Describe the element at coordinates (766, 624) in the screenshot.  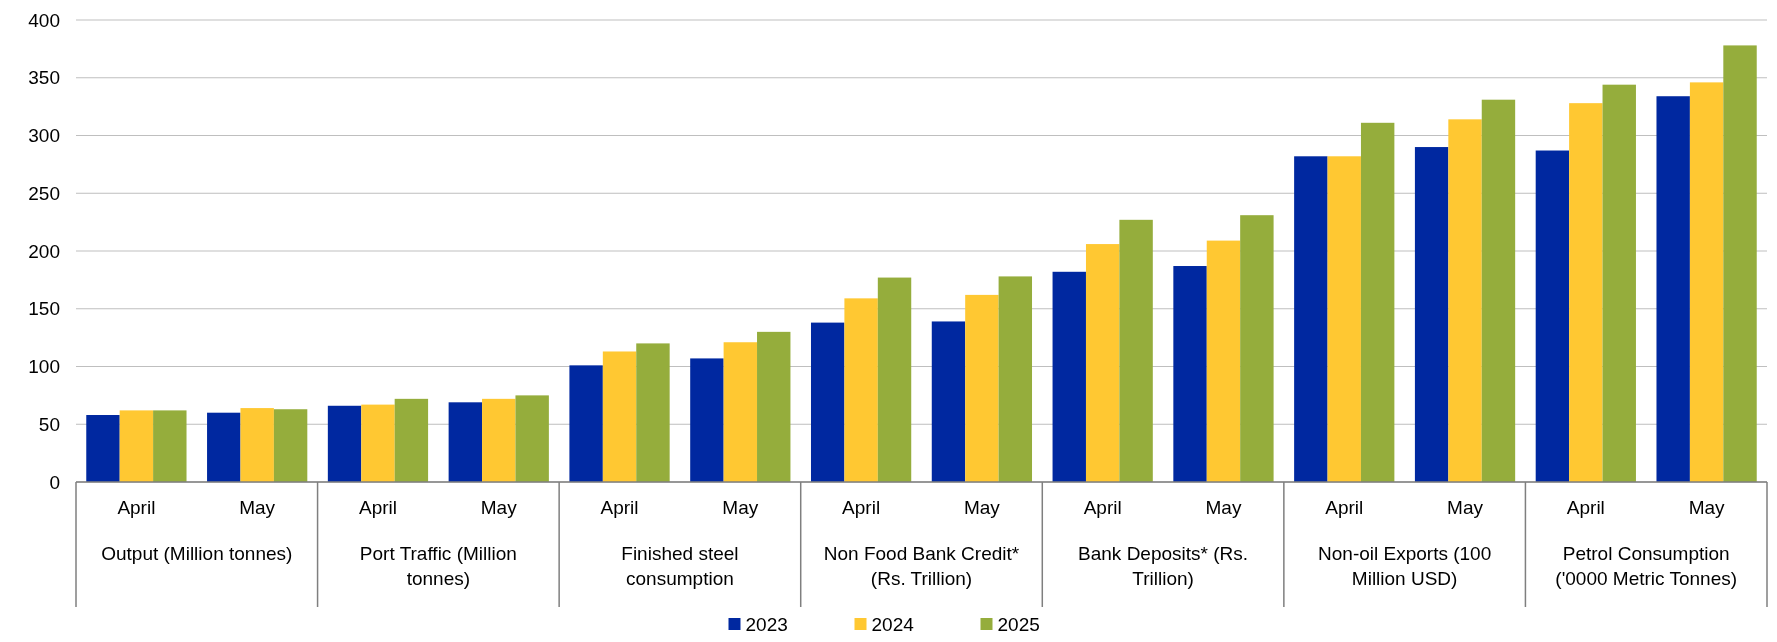
I see `legend-label: 2023` at that location.